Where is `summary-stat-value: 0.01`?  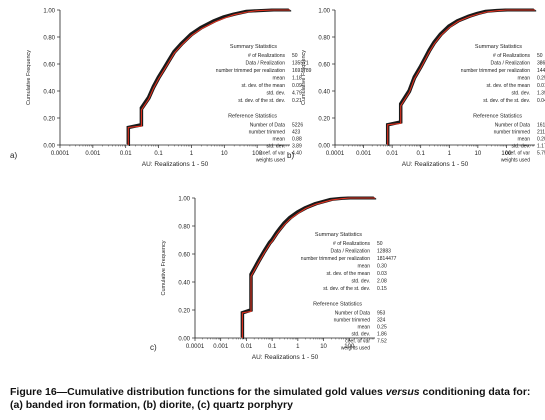 summary-stat-value: 0.01 is located at coordinates (541, 86).